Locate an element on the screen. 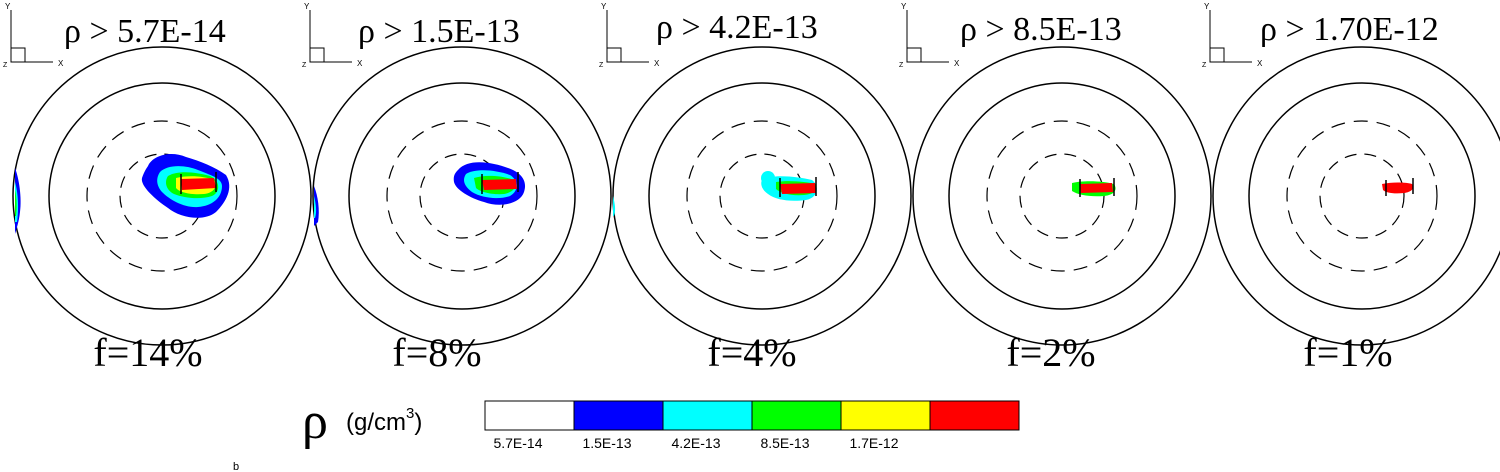 Image resolution: width=1500 pixels, height=472 pixels. dashed-circle-inner is located at coordinates (1362, 196).